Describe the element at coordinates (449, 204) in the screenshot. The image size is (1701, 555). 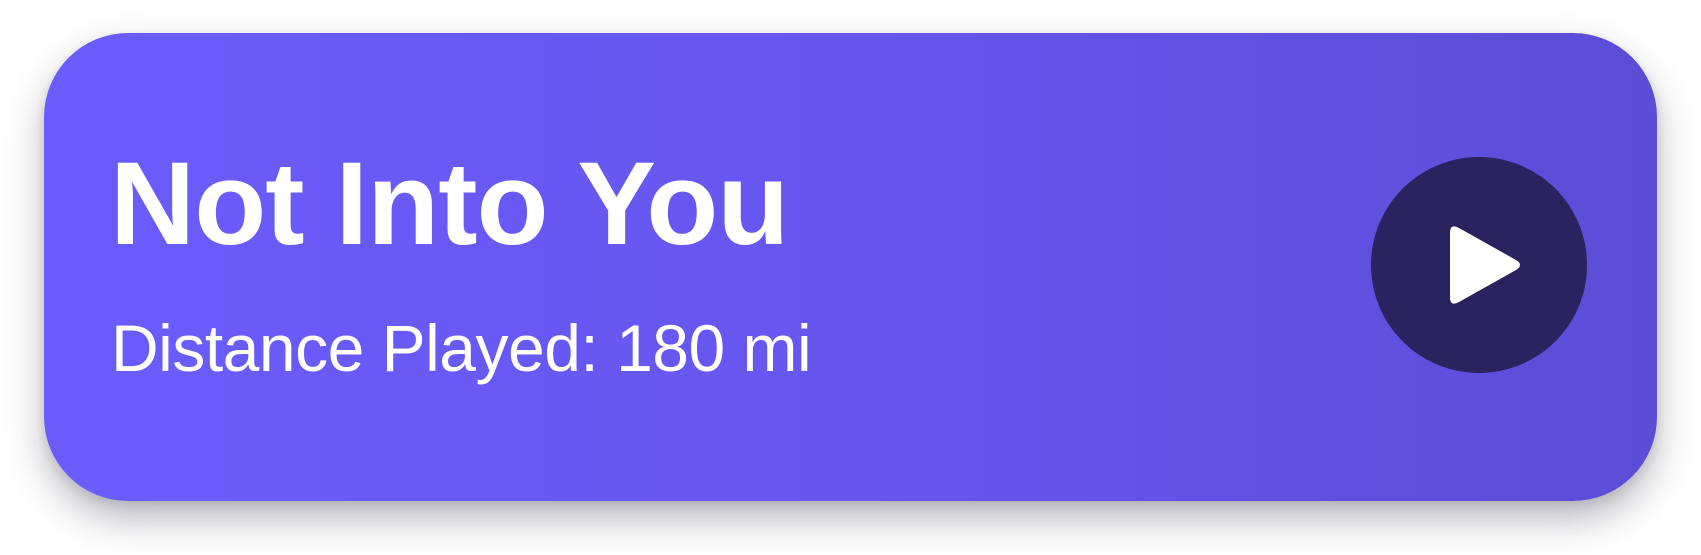
I see `track-title: Not Into You` at that location.